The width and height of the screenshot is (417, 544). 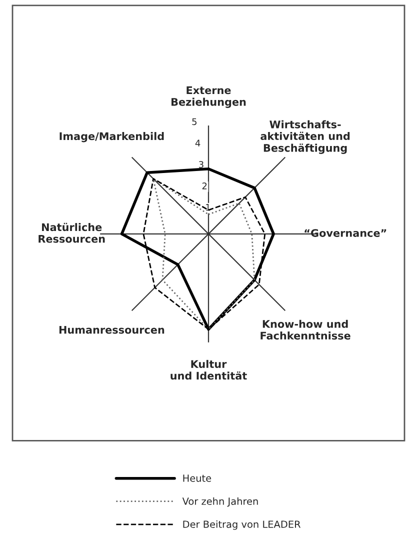 I want to click on spoke-label: Know-how und Fachkenntnisse, so click(x=305, y=330).